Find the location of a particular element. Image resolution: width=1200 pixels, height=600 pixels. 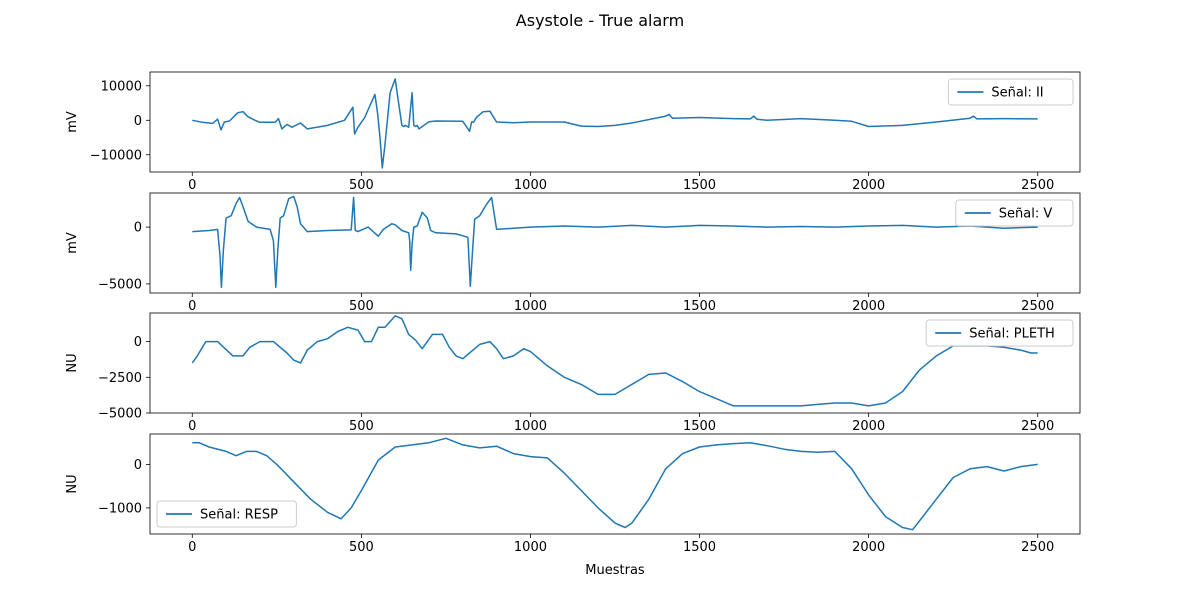

legend: Señal: RESP is located at coordinates (226, 514).